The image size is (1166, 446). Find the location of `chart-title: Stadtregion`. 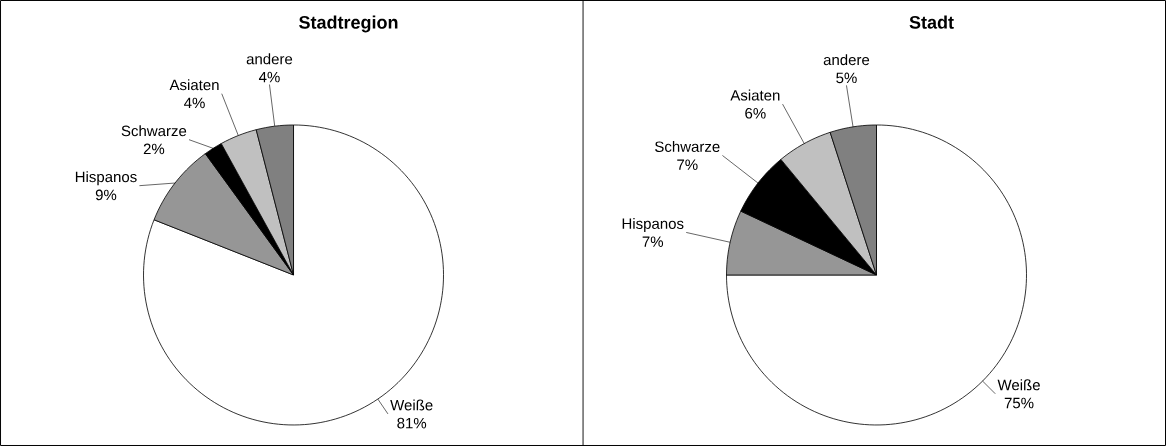

chart-title: Stadtregion is located at coordinates (348, 24).